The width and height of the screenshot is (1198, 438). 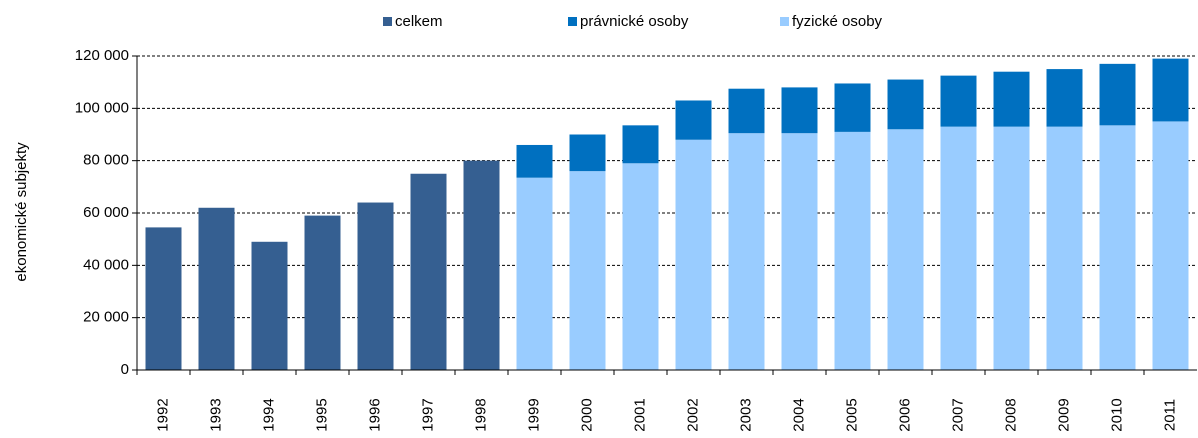 I want to click on y-tick-label: 120 000, so click(x=102, y=55).